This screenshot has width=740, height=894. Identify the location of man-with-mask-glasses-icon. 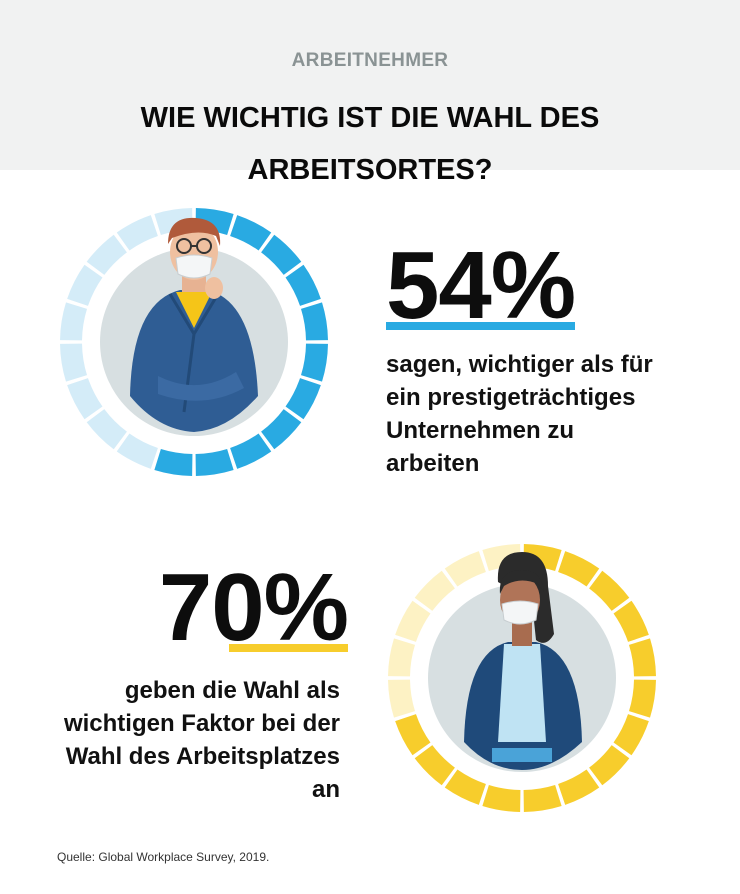
(194, 324).